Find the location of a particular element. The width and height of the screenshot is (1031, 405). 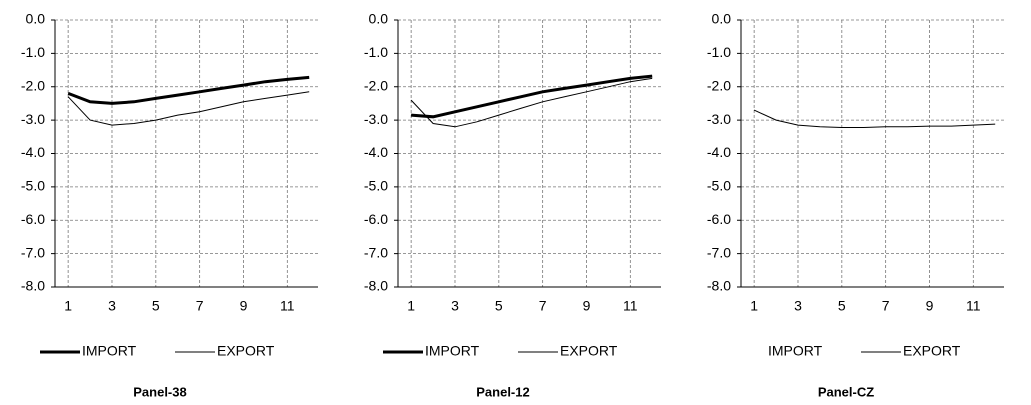

chart-title: Panel-CZ is located at coordinates (846, 391).